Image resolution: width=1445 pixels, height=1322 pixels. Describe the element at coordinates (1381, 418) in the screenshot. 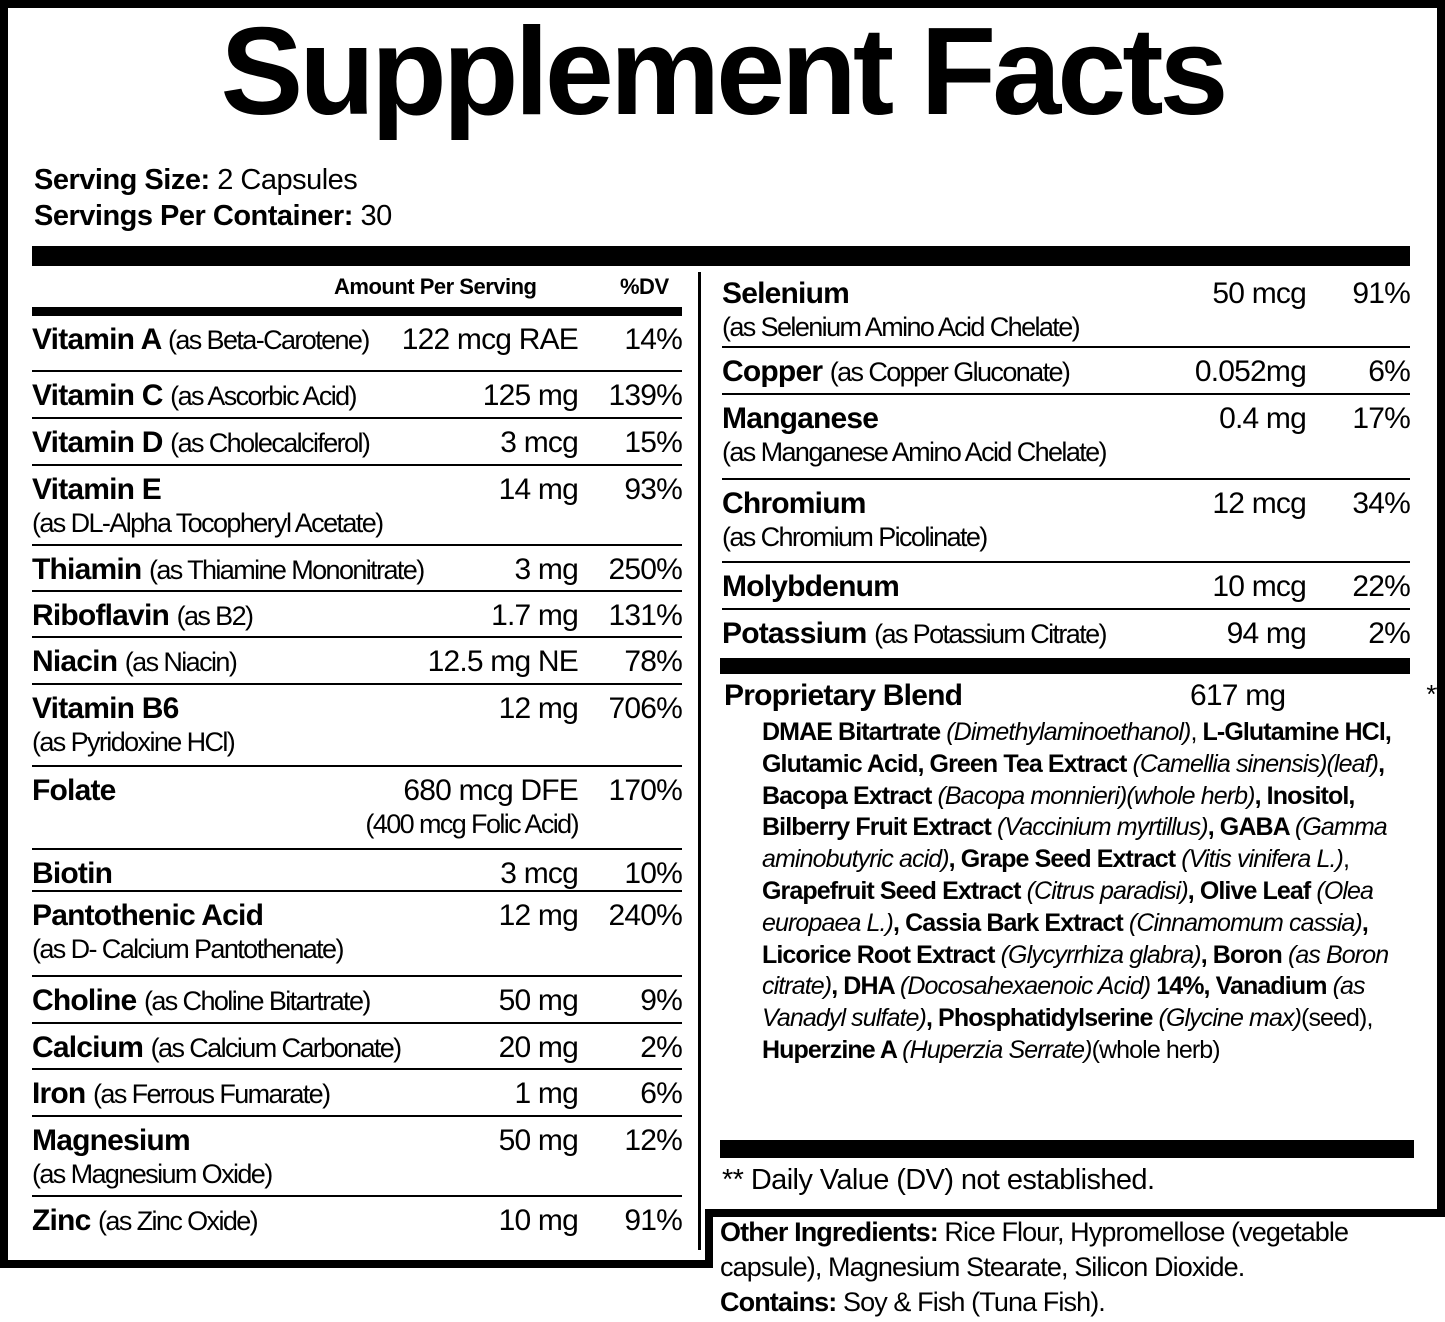

I see `nutrient-dv: 17%` at that location.